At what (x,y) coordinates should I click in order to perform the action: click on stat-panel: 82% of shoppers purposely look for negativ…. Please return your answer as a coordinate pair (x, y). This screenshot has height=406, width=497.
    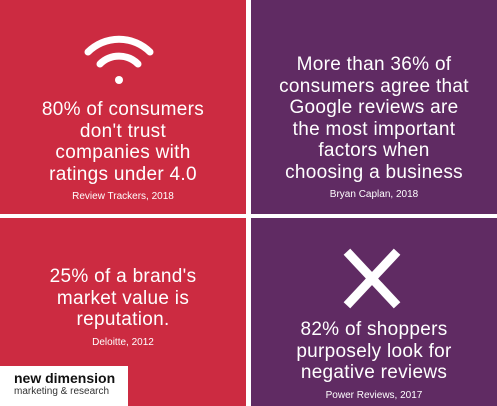
    Looking at the image, I should click on (374, 360).